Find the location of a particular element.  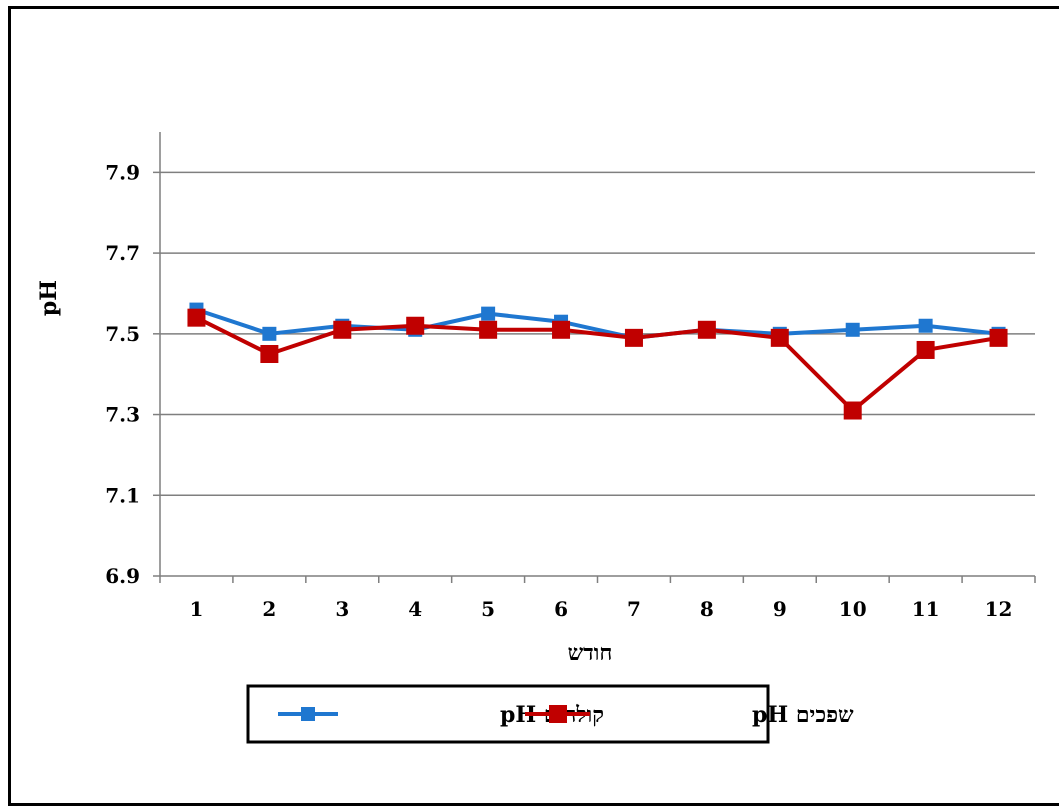

y-axis-title: pH is located at coordinates (49, 298).